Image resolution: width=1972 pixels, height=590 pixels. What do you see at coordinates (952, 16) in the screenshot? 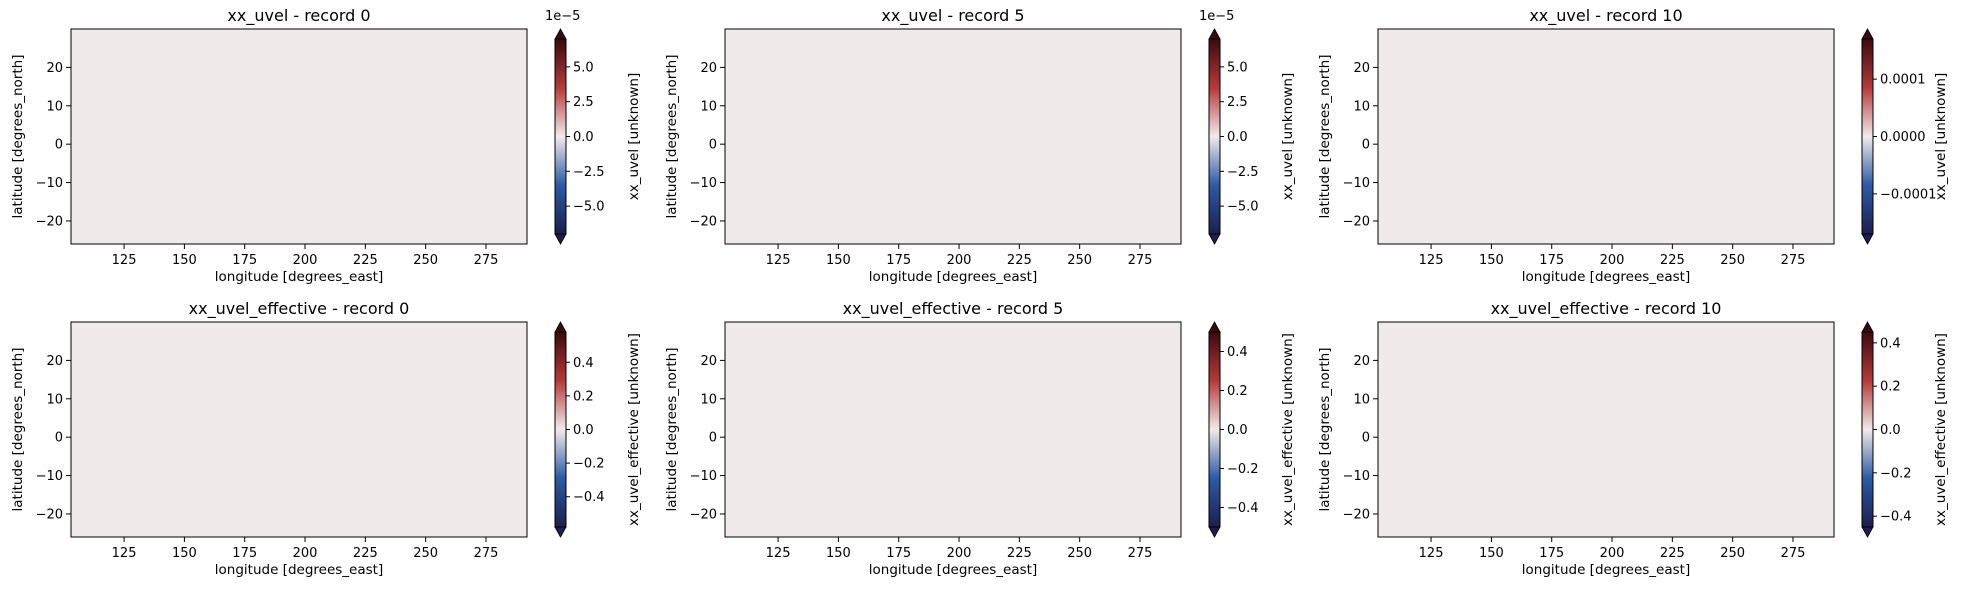
I see `chart-title: xx_uvel - record 5` at bounding box center [952, 16].